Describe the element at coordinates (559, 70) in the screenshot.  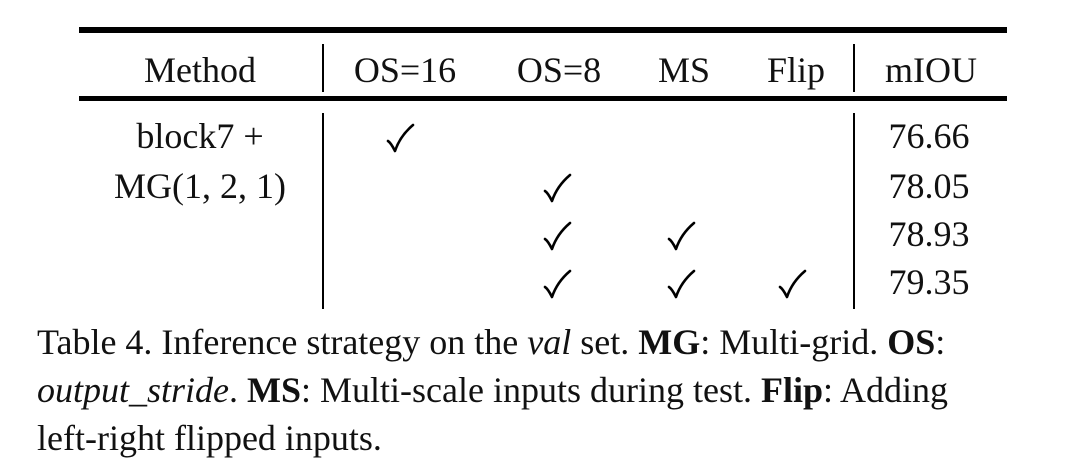
I see `header-os8: OS=8` at that location.